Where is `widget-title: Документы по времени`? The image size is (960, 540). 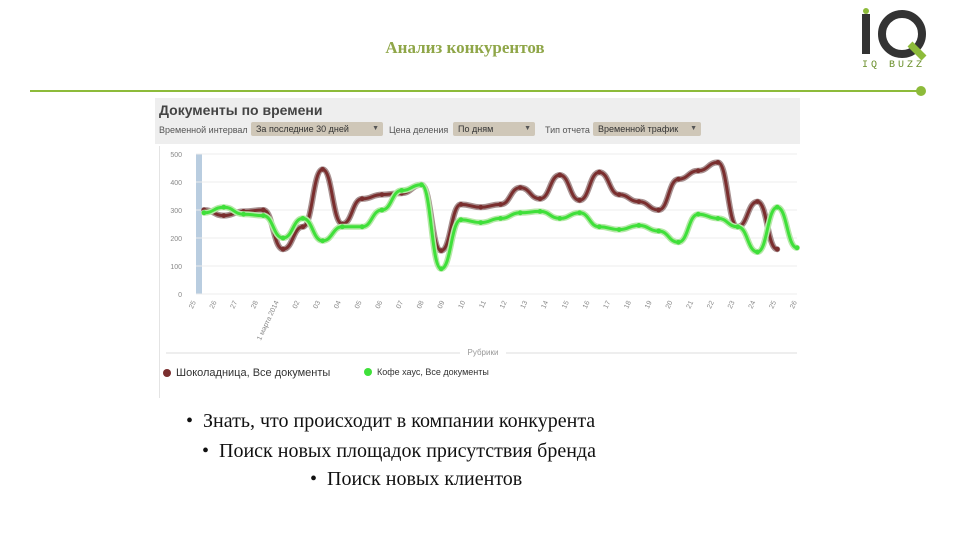
widget-title: Документы по времени is located at coordinates (241, 110).